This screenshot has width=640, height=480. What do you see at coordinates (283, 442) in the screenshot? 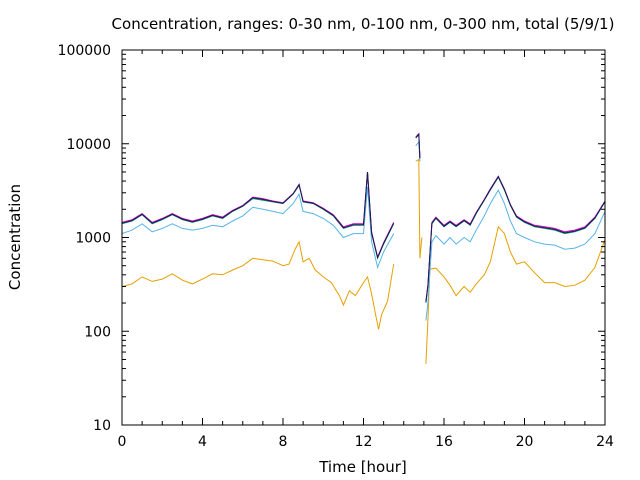
I see `x-tick-label: 8` at bounding box center [283, 442].